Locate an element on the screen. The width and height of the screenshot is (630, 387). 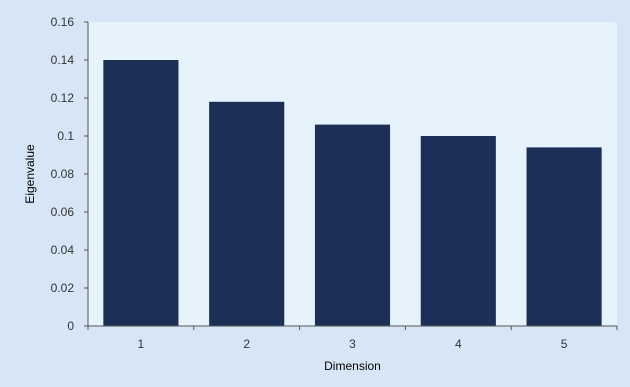
y-tick-label: 0.12 is located at coordinates (63, 98).